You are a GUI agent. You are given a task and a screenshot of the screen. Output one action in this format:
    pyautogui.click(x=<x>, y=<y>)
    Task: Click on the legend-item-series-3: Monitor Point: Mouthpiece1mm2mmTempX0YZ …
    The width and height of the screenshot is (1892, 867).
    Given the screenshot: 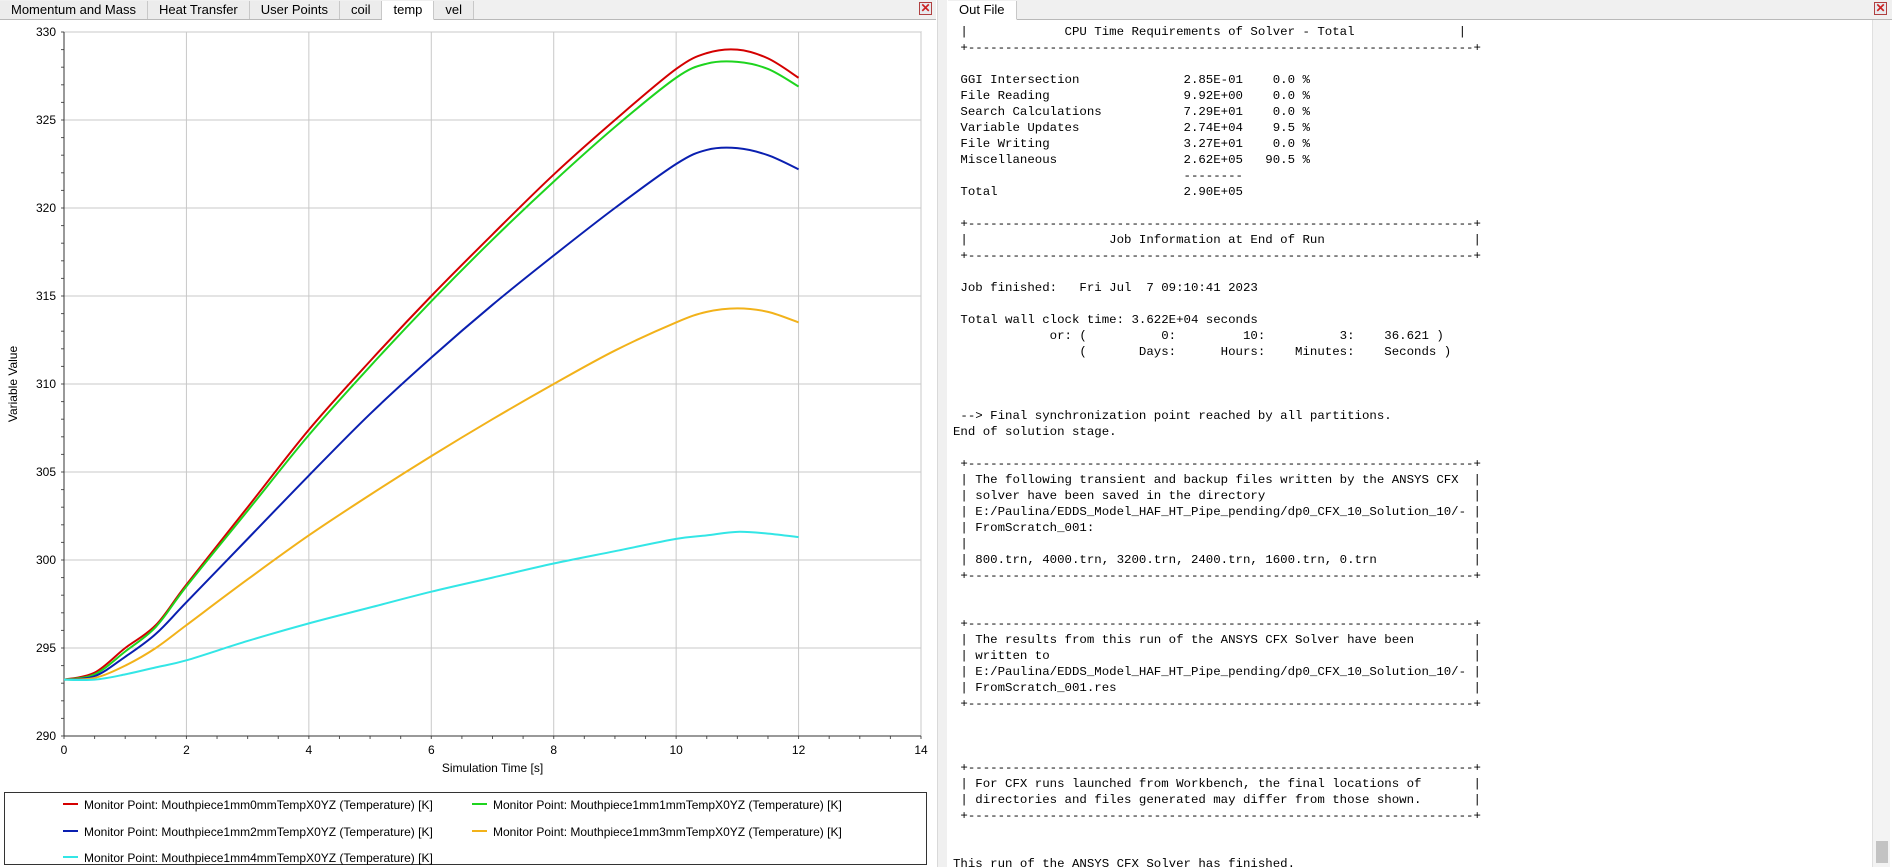 What is the action you would take?
    pyautogui.click(x=248, y=832)
    